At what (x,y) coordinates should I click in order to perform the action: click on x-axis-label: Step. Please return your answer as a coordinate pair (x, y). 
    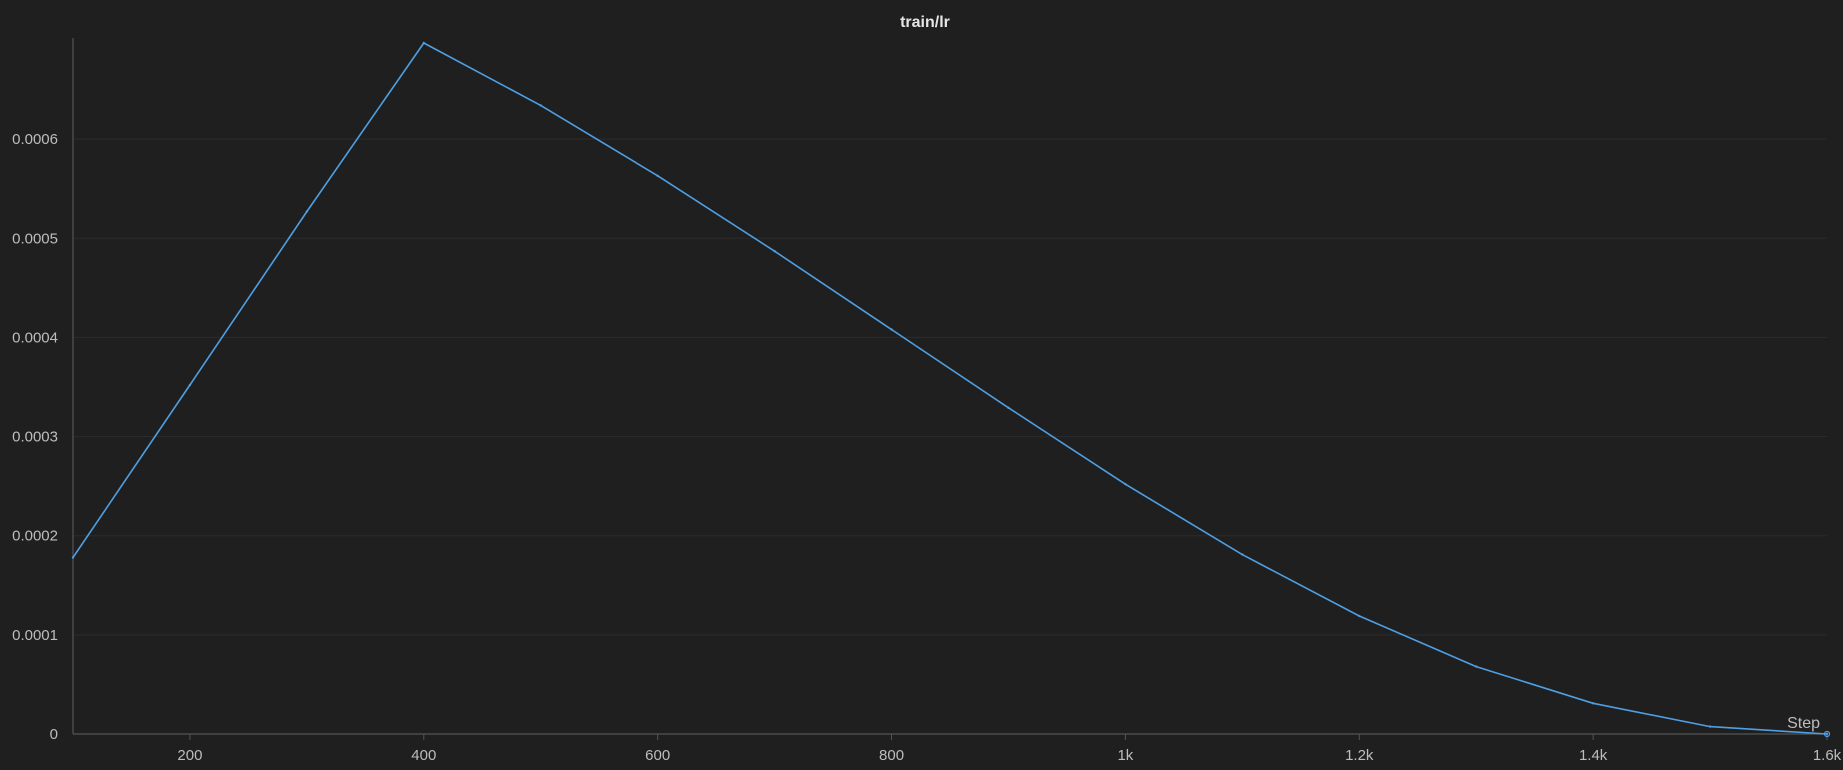
    Looking at the image, I should click on (1803, 723).